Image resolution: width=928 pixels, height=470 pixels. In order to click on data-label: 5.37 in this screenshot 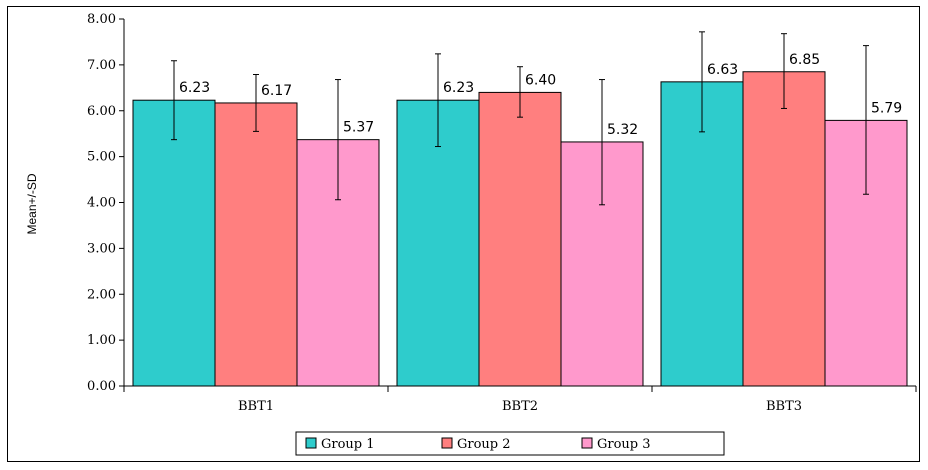, I will do `click(358, 128)`.